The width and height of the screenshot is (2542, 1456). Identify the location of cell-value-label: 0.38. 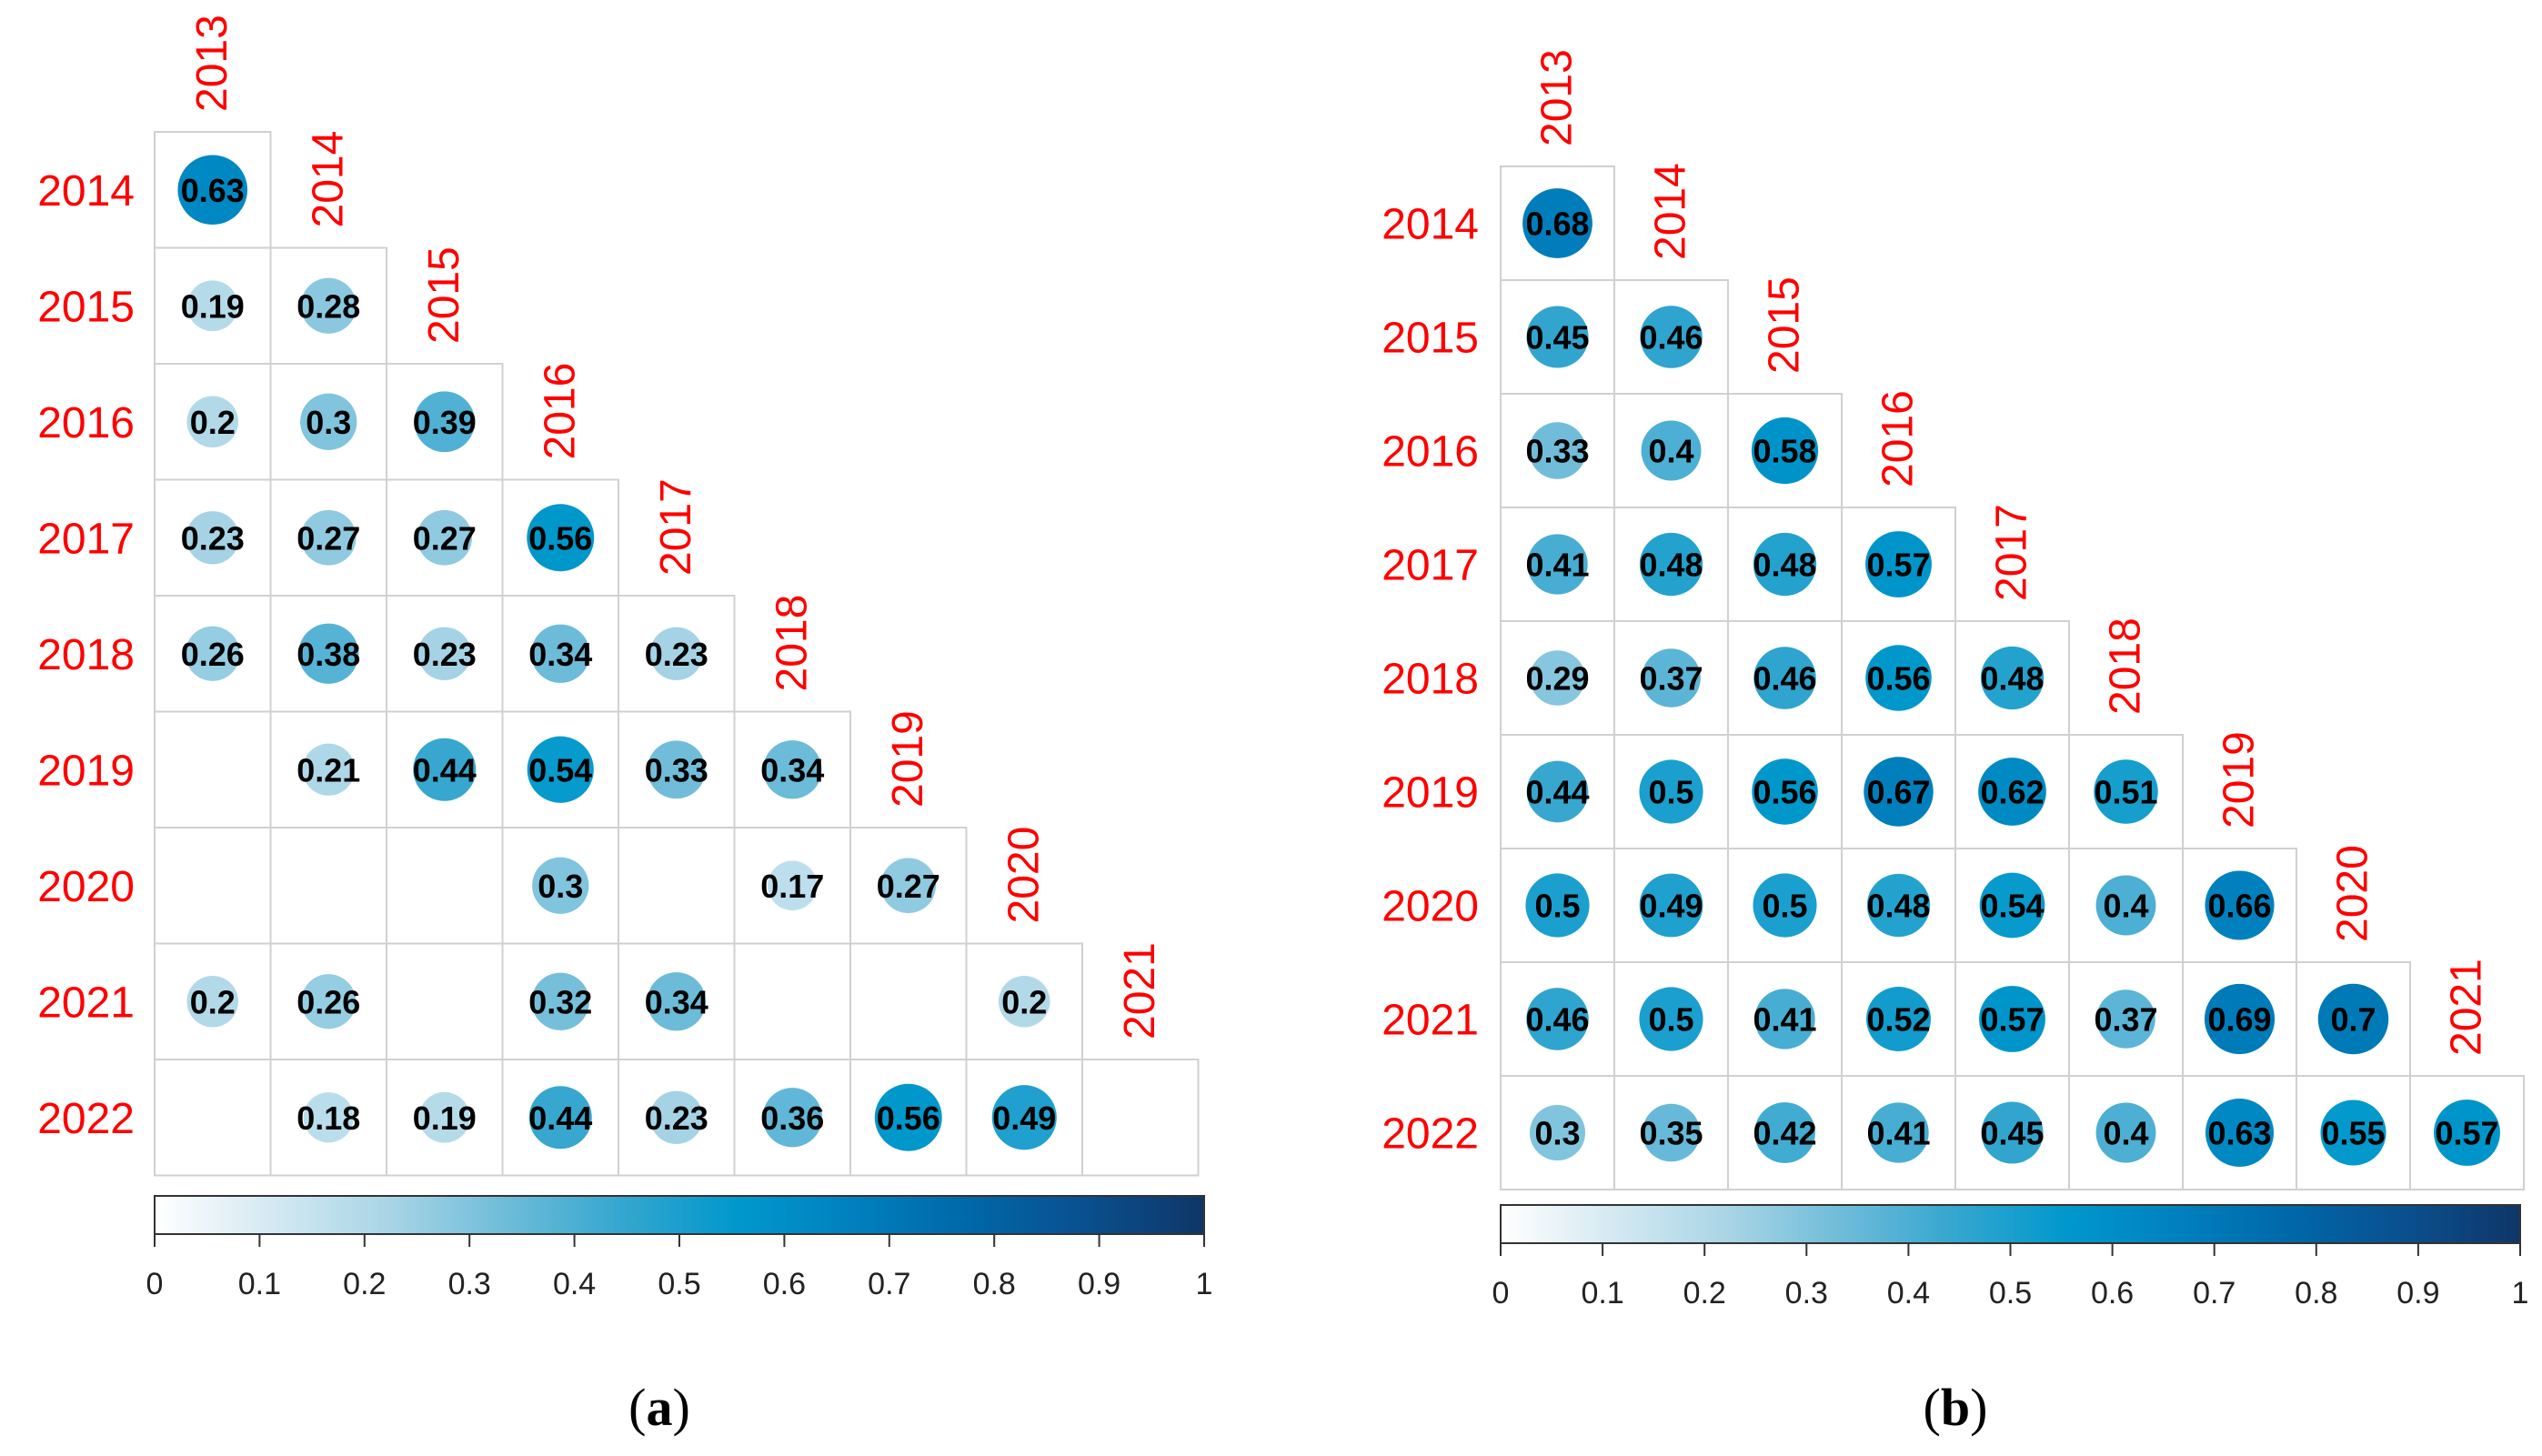
(328, 655).